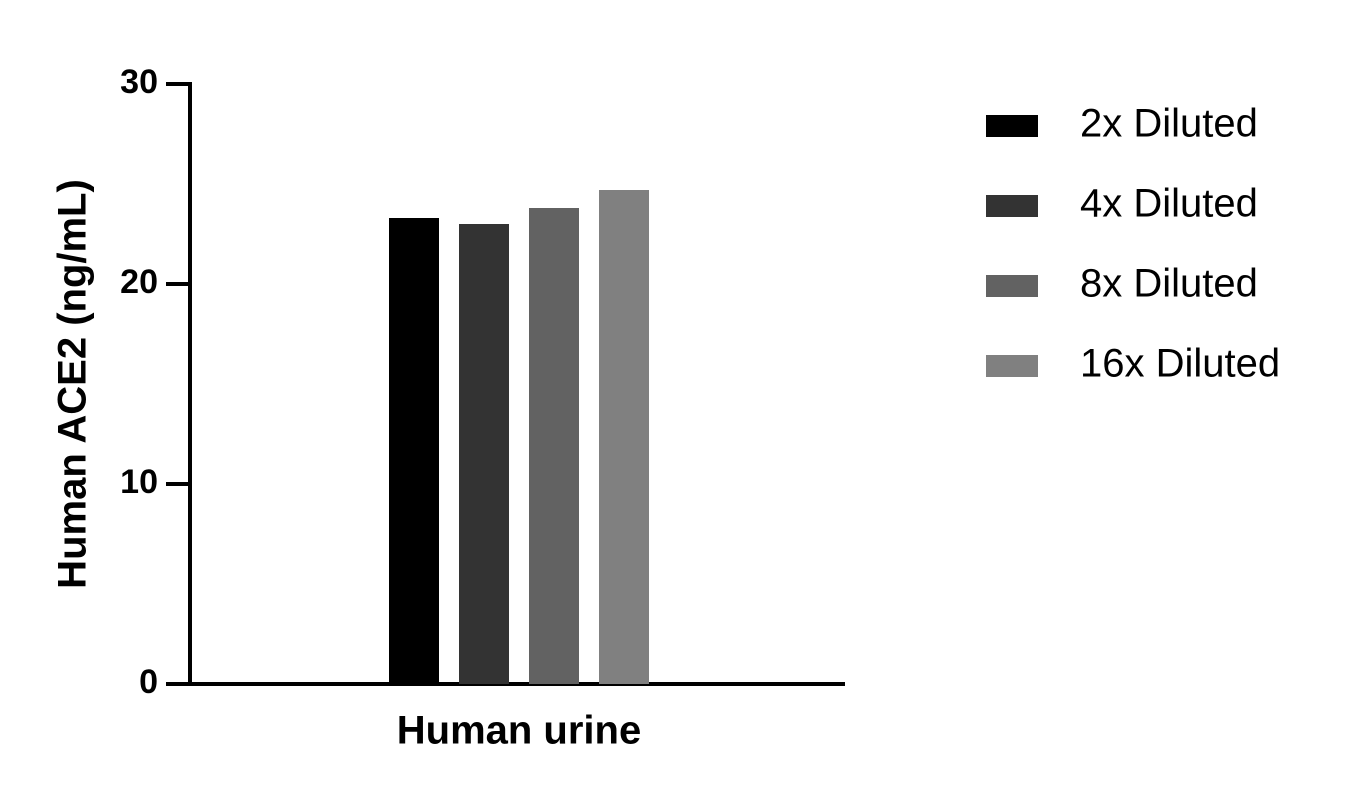 The width and height of the screenshot is (1362, 804). What do you see at coordinates (519, 731) in the screenshot?
I see `x-tick-label: Human urine` at bounding box center [519, 731].